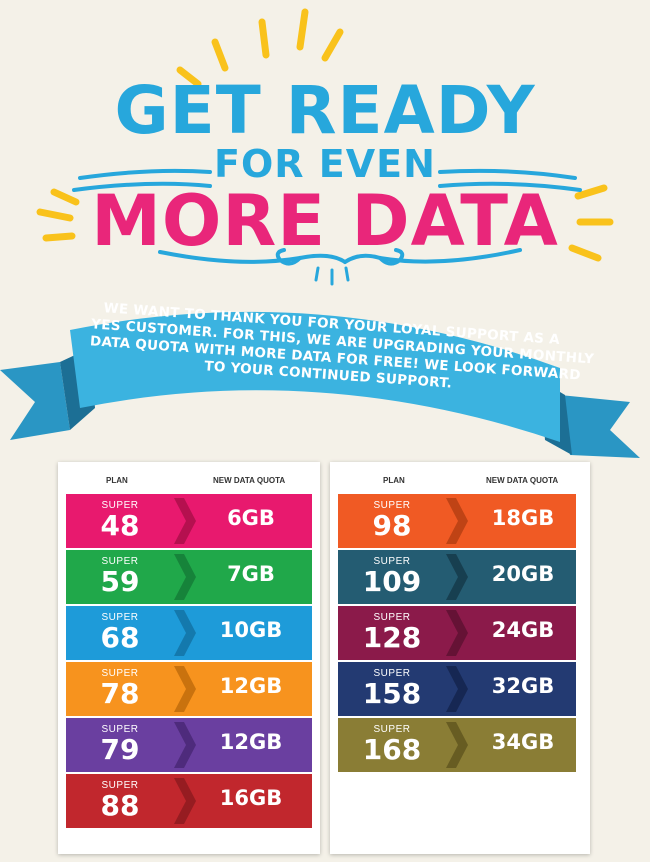 This screenshot has width=650, height=862. Describe the element at coordinates (325, 221) in the screenshot. I see `headline-more-data: MORE DATA` at that location.